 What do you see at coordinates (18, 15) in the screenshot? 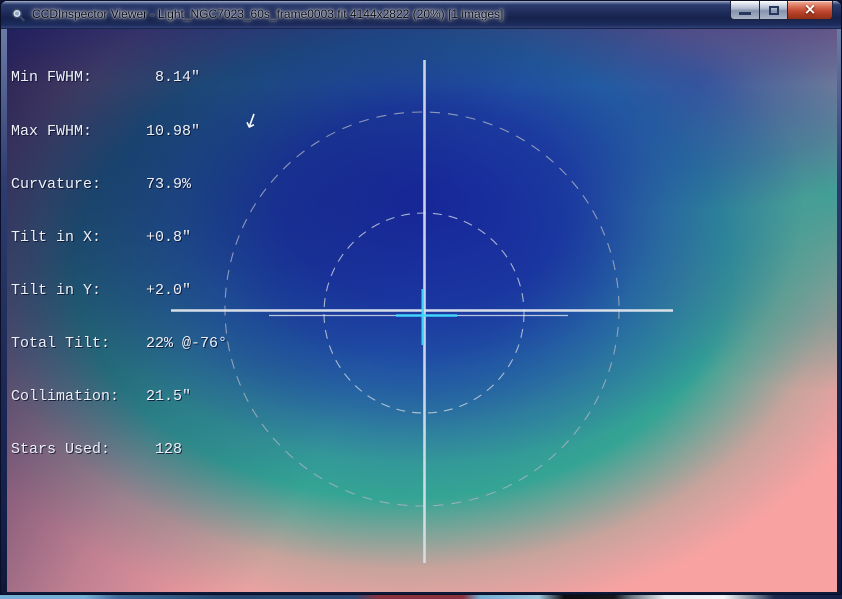
I see `app-magnifier-icon` at bounding box center [18, 15].